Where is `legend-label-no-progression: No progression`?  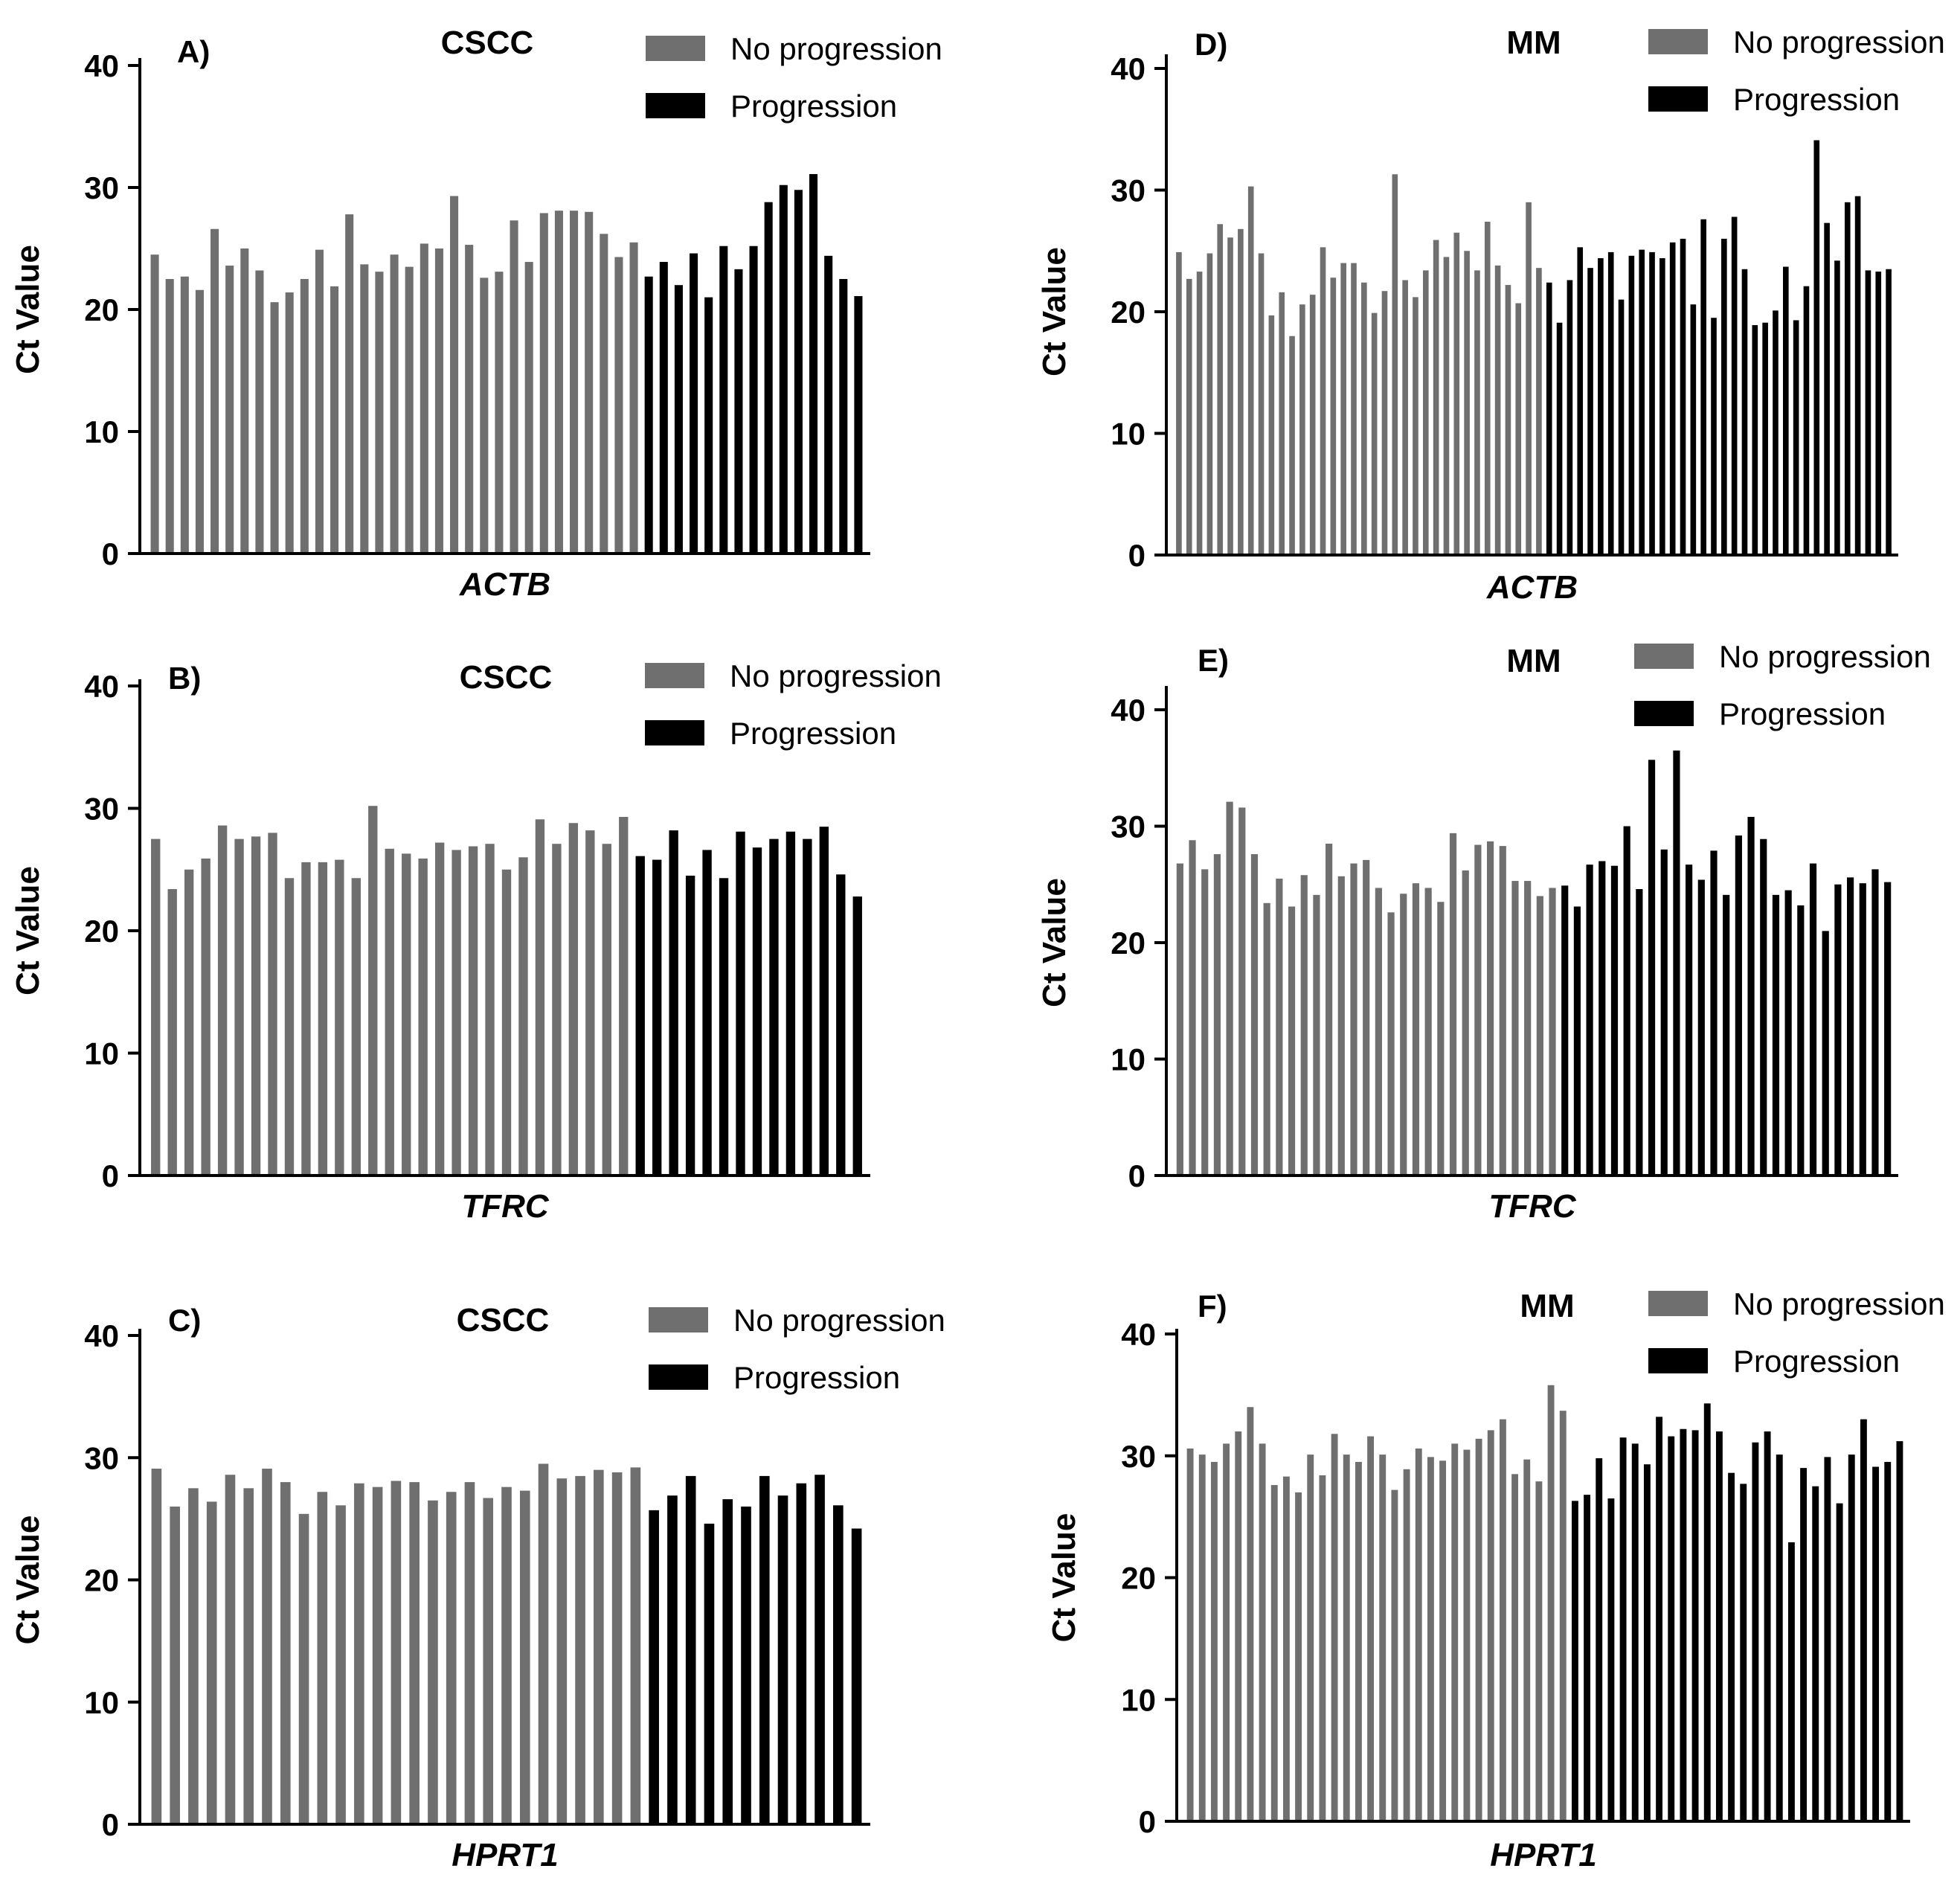 legend-label-no-progression: No progression is located at coordinates (836, 48).